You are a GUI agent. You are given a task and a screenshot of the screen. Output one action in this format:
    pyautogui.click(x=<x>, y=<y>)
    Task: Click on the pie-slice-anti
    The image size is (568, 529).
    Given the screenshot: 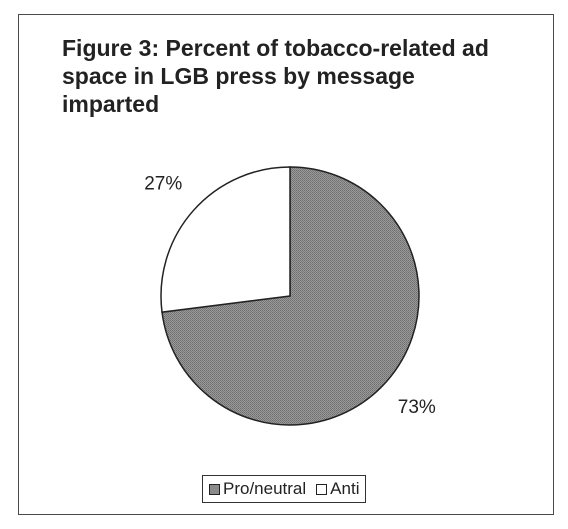 What is the action you would take?
    pyautogui.click(x=225, y=240)
    